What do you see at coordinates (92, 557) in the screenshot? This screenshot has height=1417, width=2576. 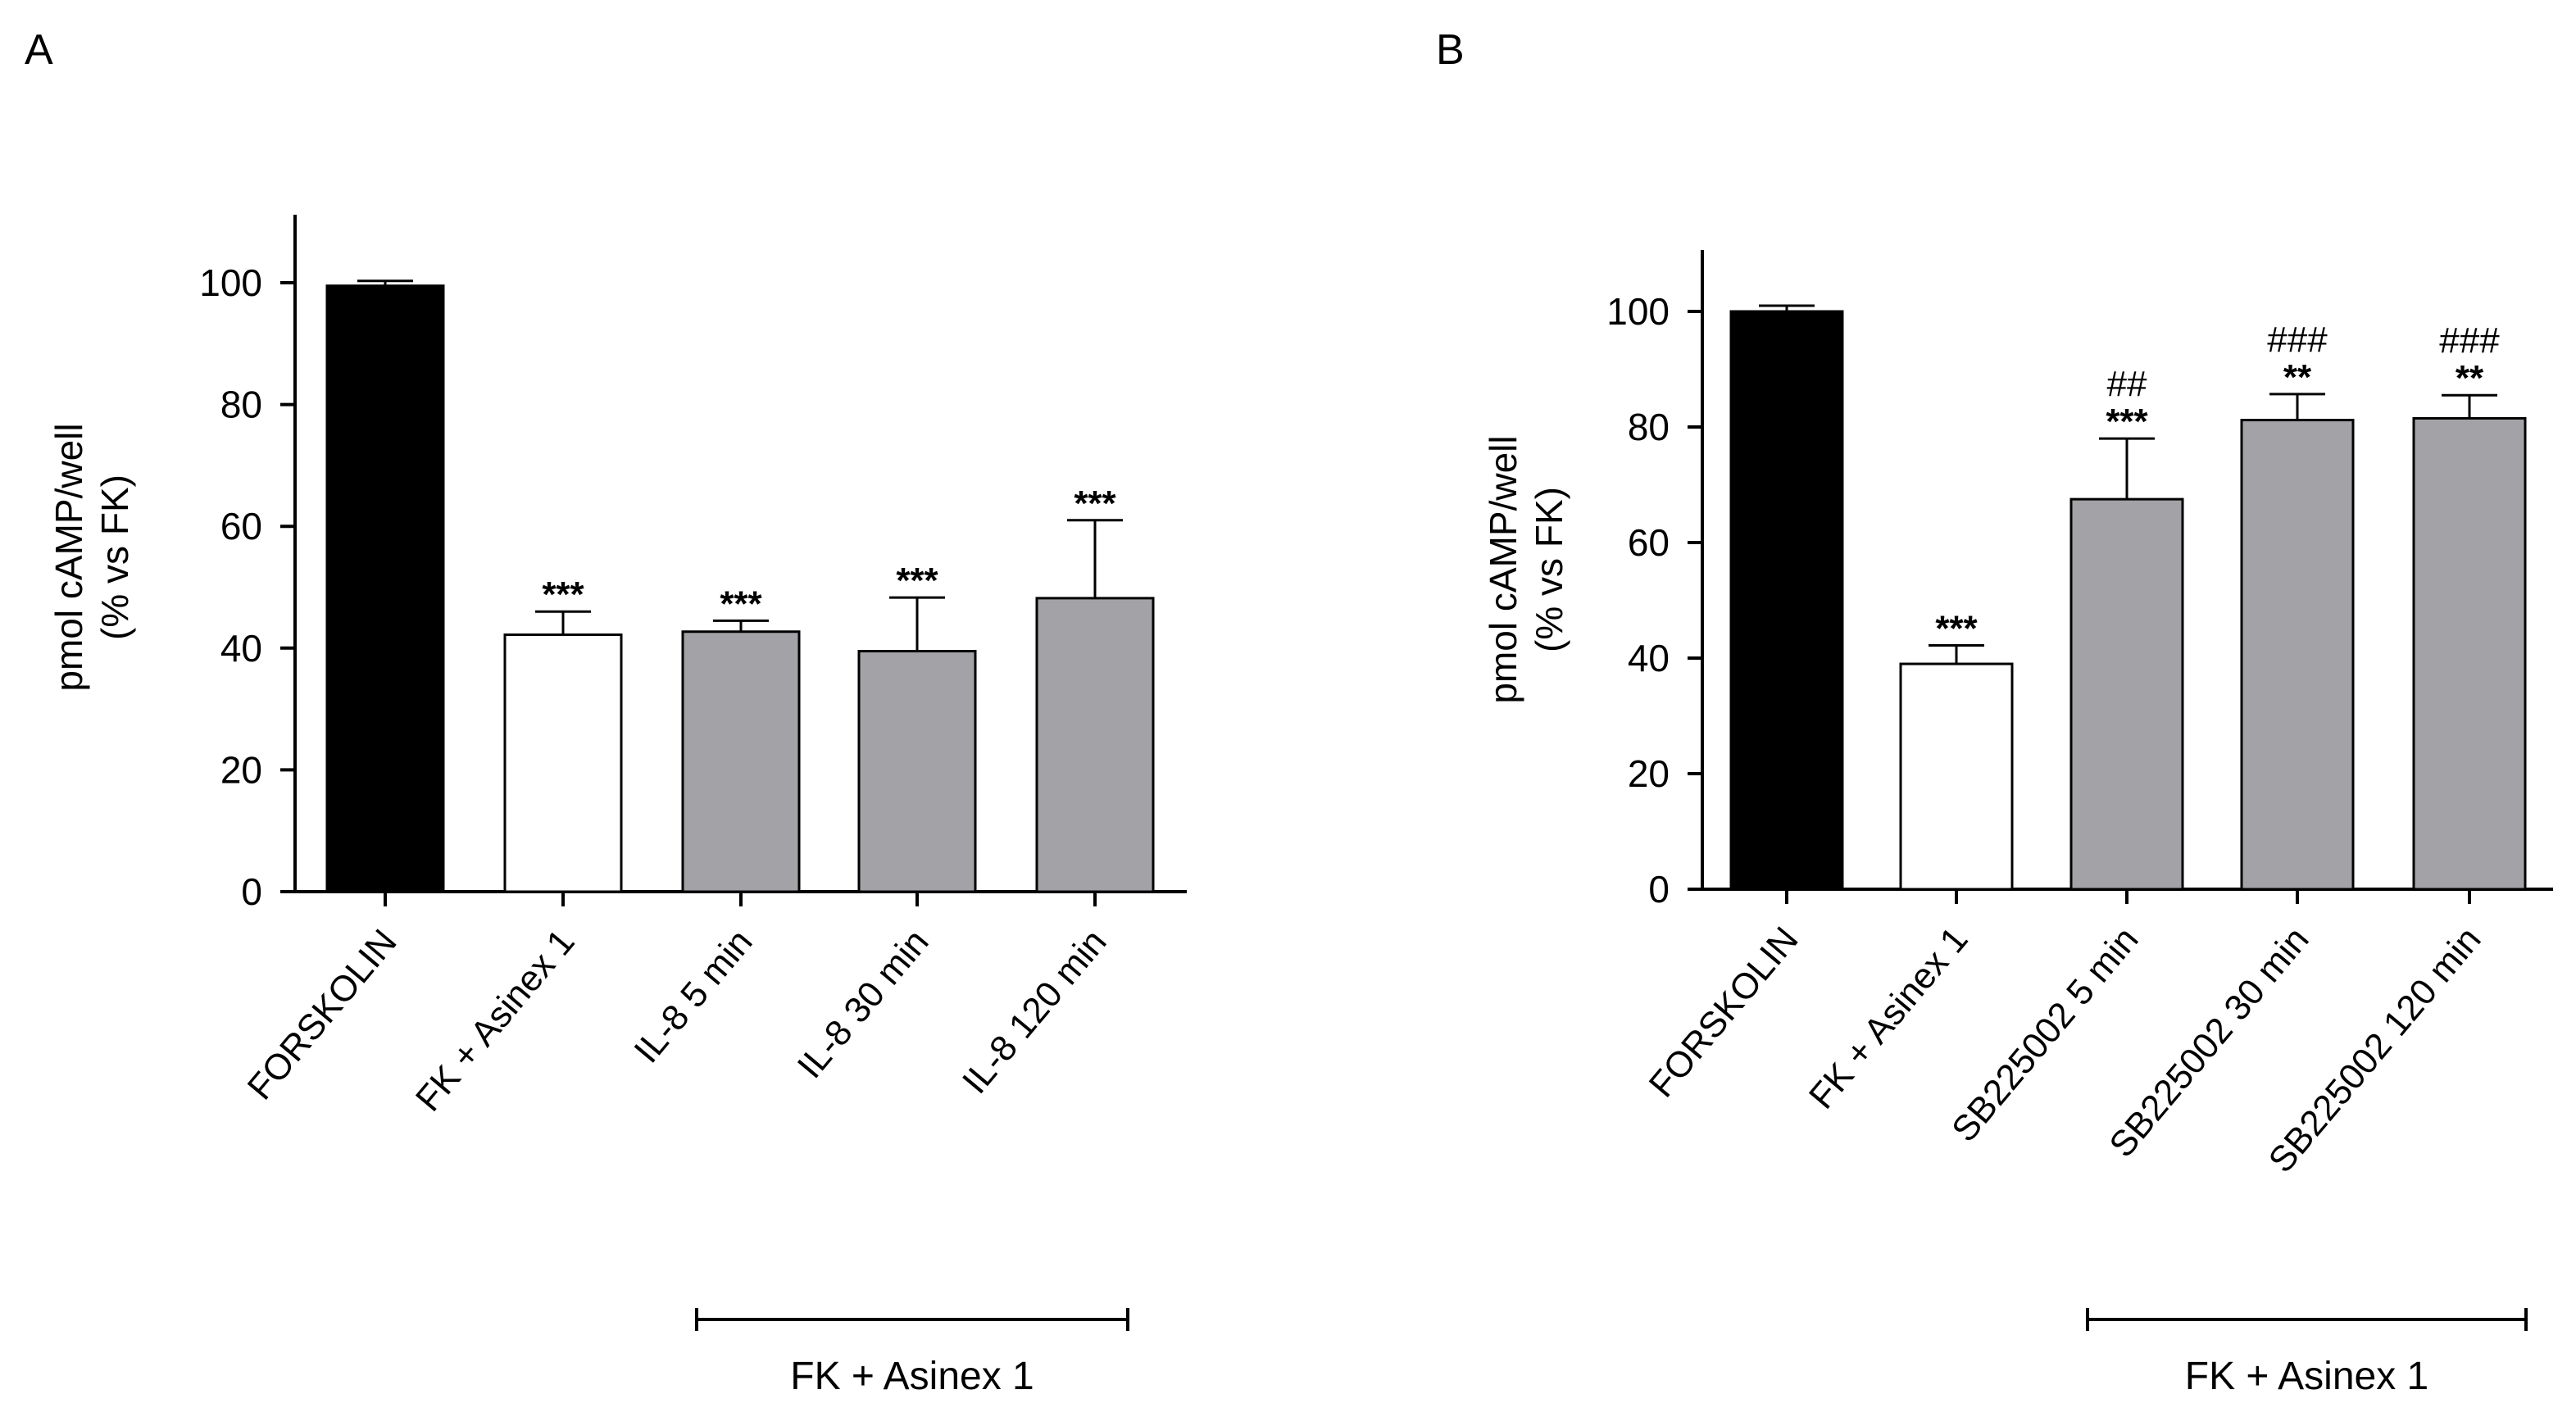 I see `panel-a-y-axis-label: pmol cAMP/well(% vs FK)` at bounding box center [92, 557].